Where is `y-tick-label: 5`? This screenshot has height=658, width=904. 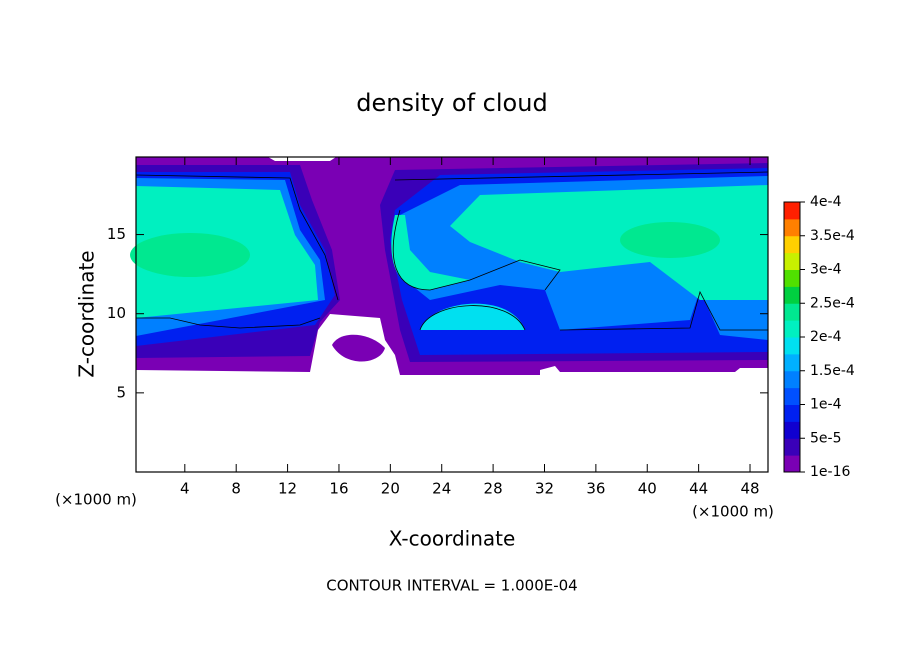
y-tick-label: 5 is located at coordinates (121, 392).